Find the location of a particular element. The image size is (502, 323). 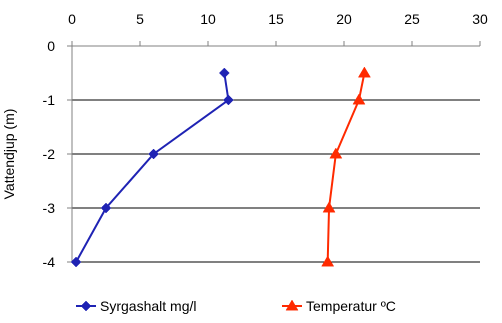

x-tick-label: 5 is located at coordinates (140, 19).